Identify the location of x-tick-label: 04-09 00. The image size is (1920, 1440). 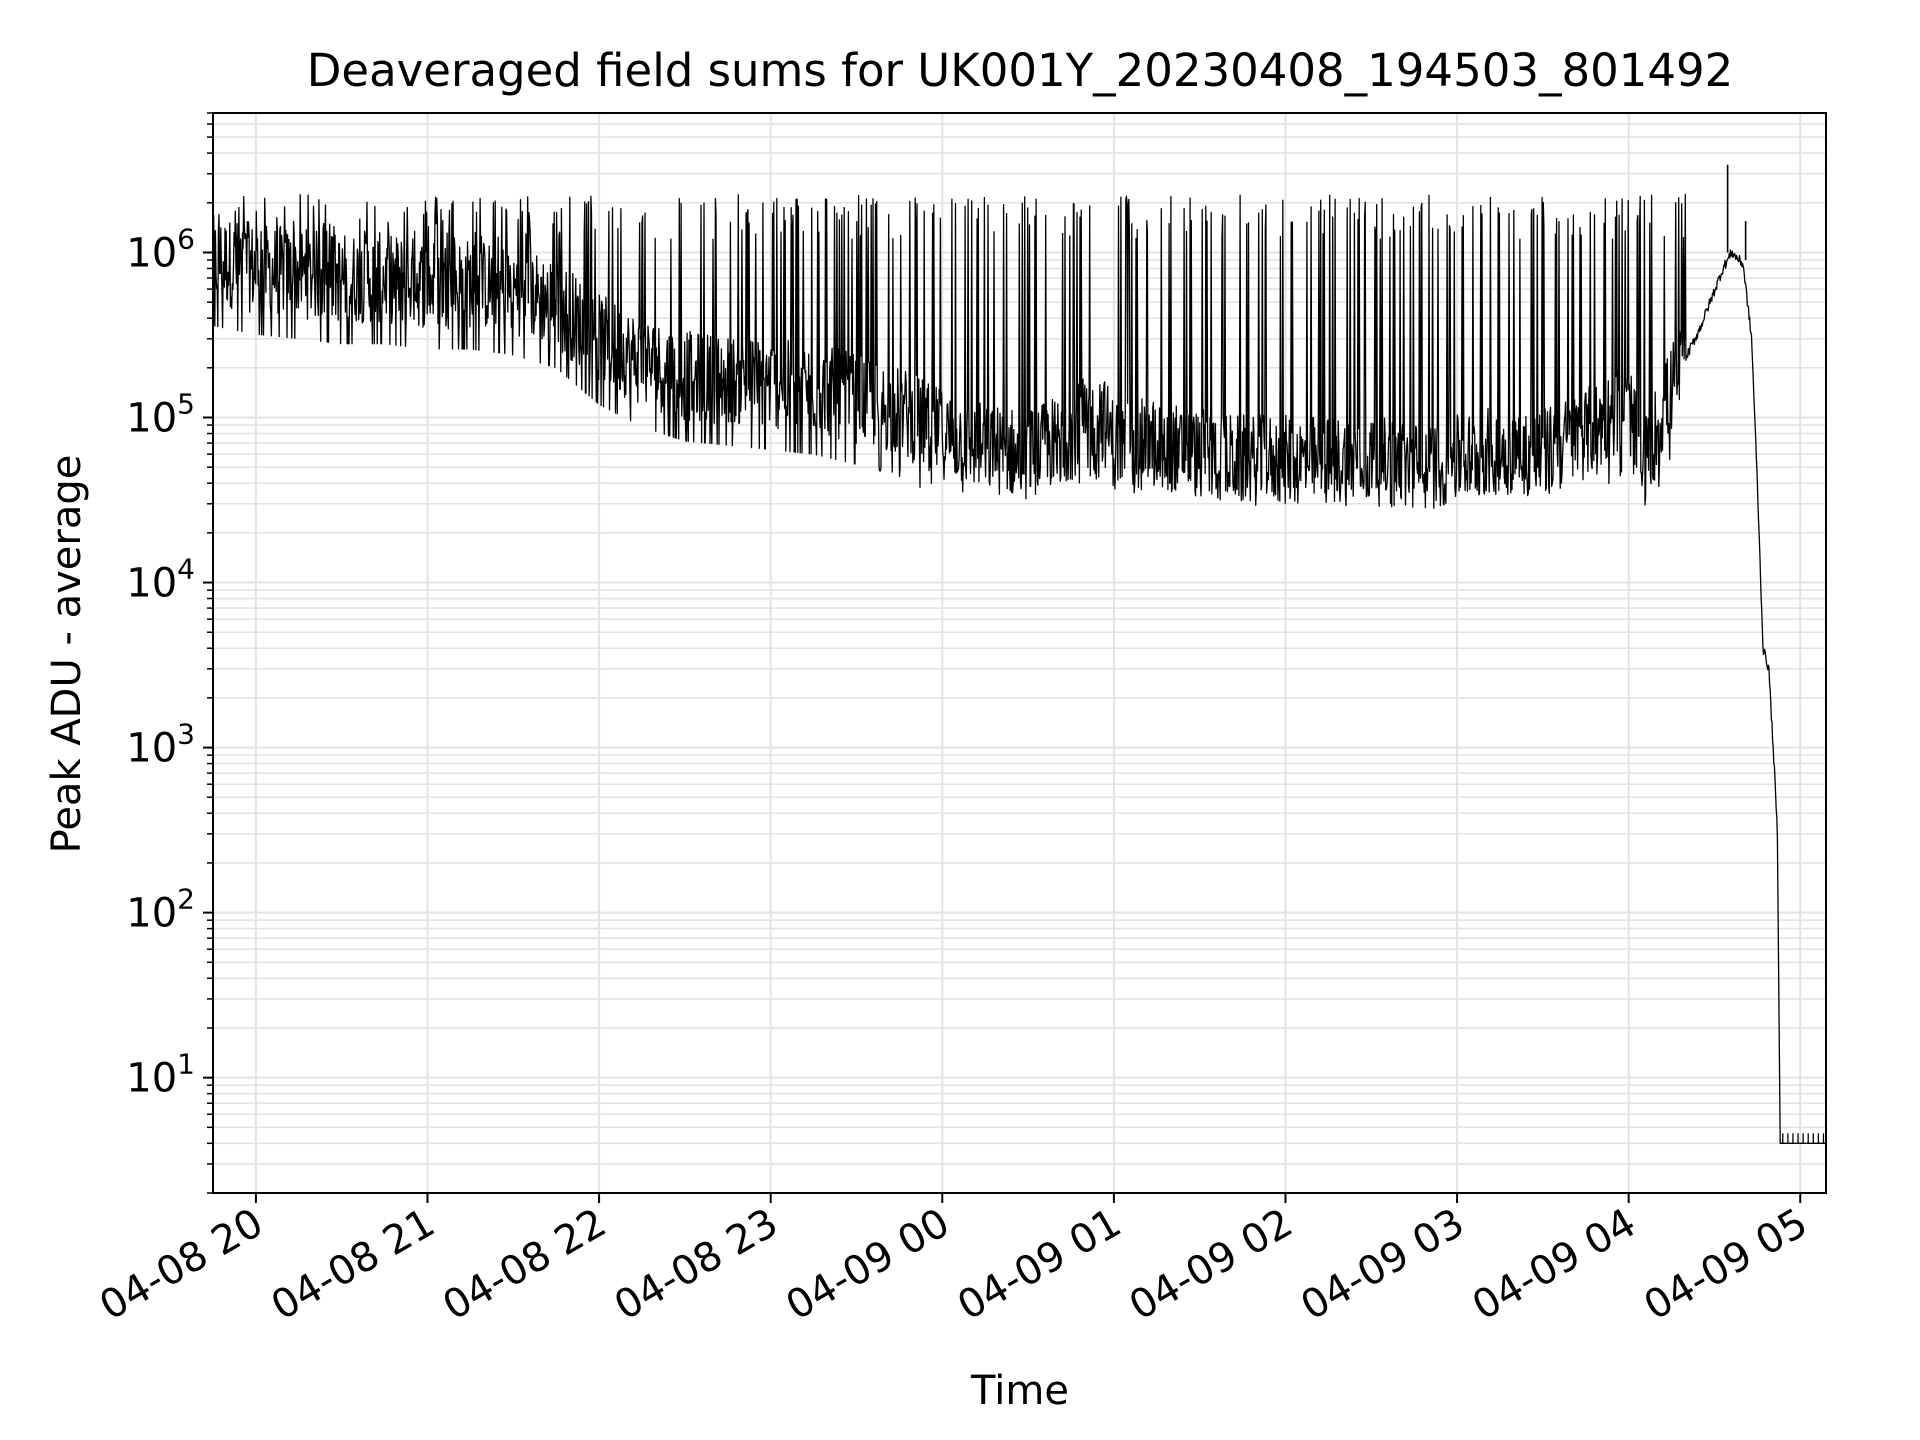
(868, 1265).